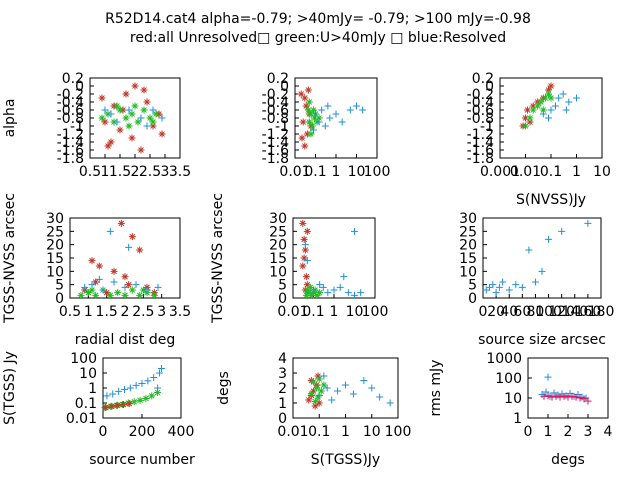 The height and width of the screenshot is (485, 640). I want to click on x-tick-label: 120, so click(561, 312).